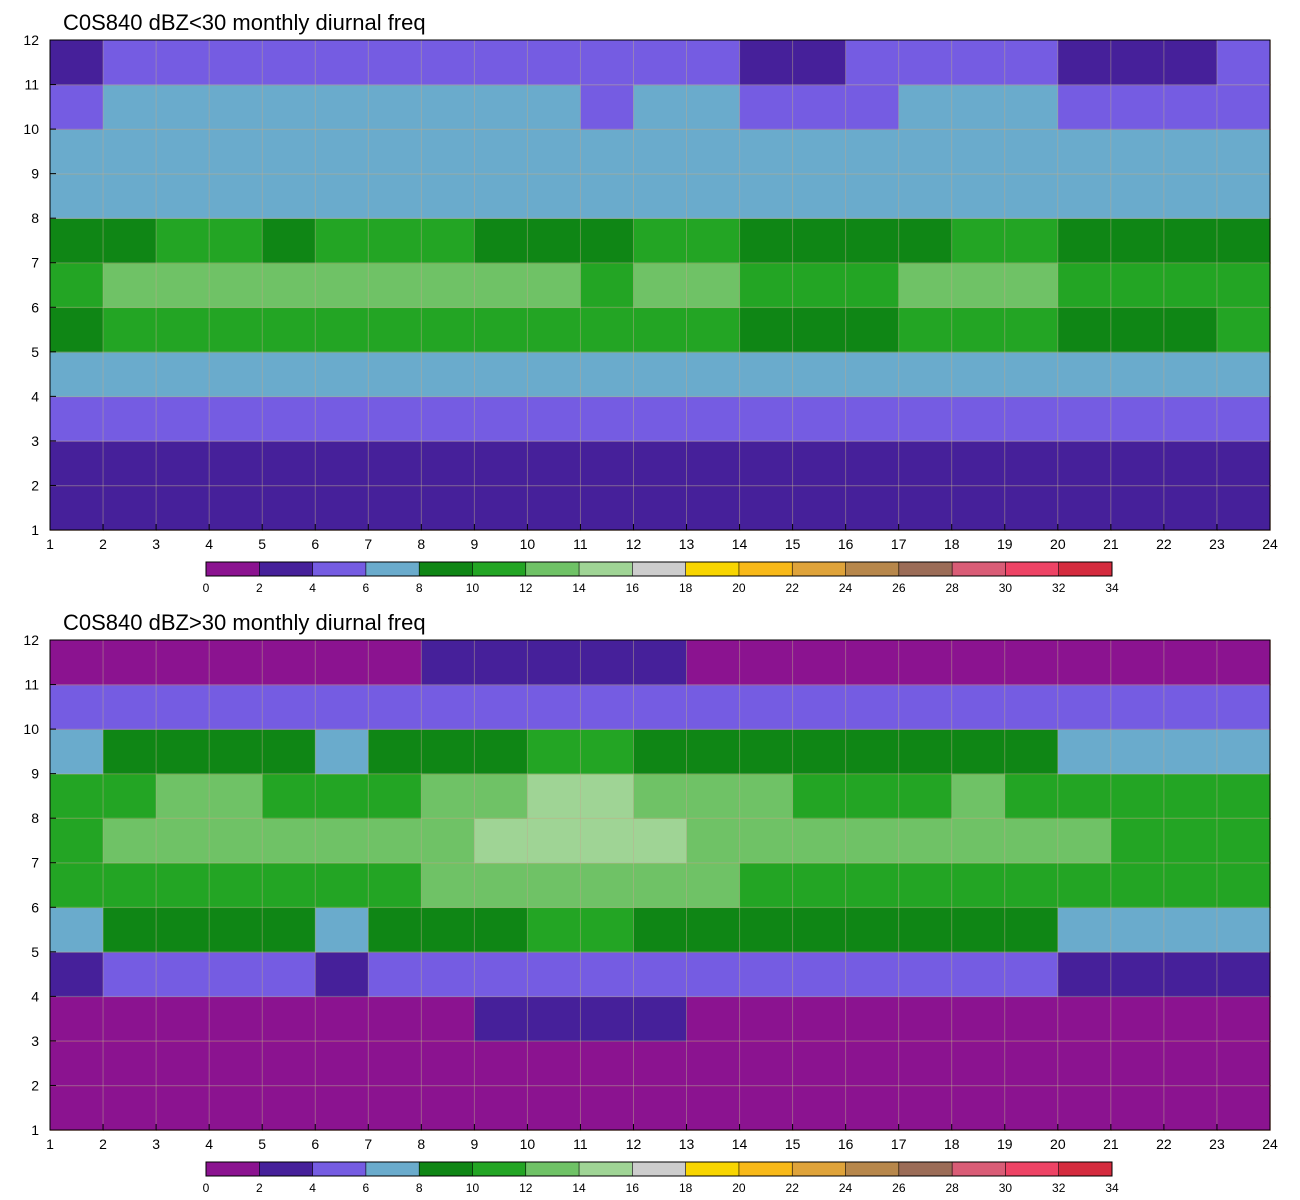  Describe the element at coordinates (206, 1188) in the screenshot. I see `colorbar-label: 0` at that location.